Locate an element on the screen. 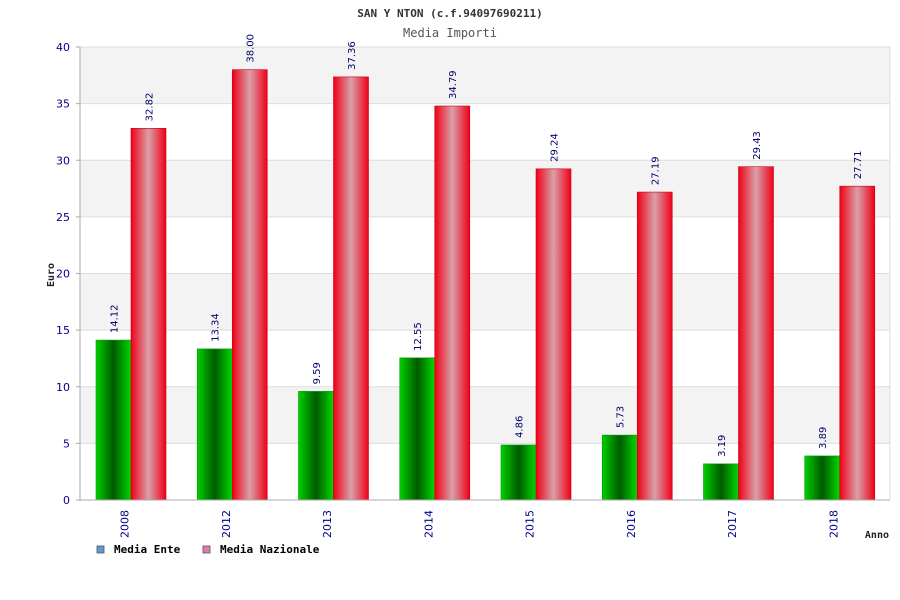 This screenshot has height=600, width=900. bar-media-ente-2015 is located at coordinates (518, 472).